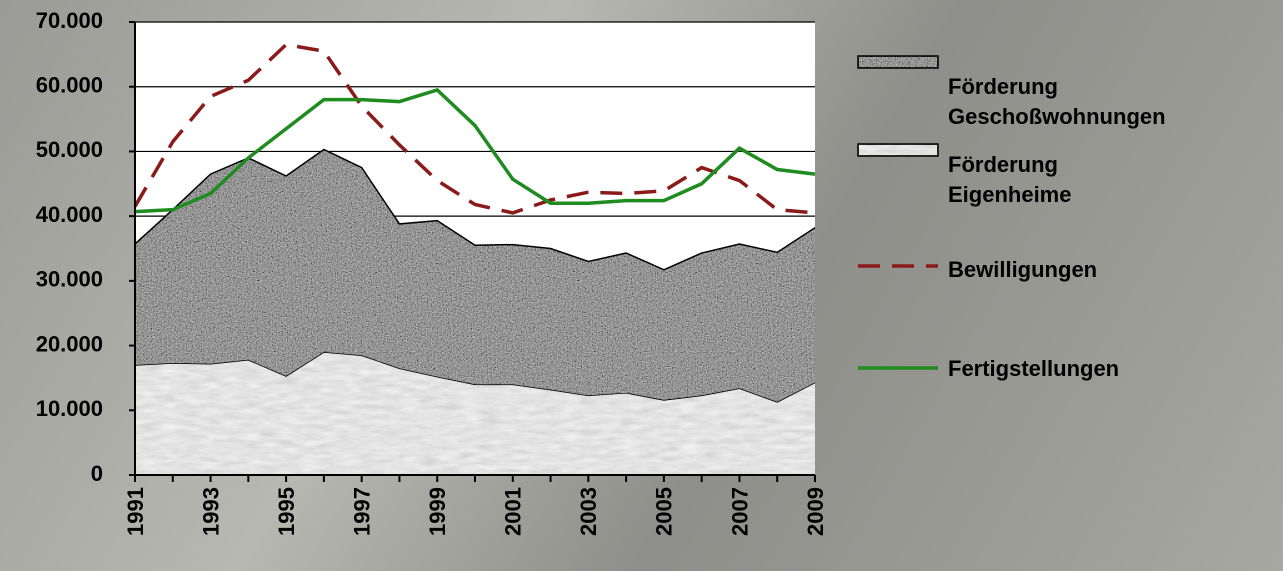 The image size is (1283, 571). I want to click on y-tick-label: 0, so click(97, 473).